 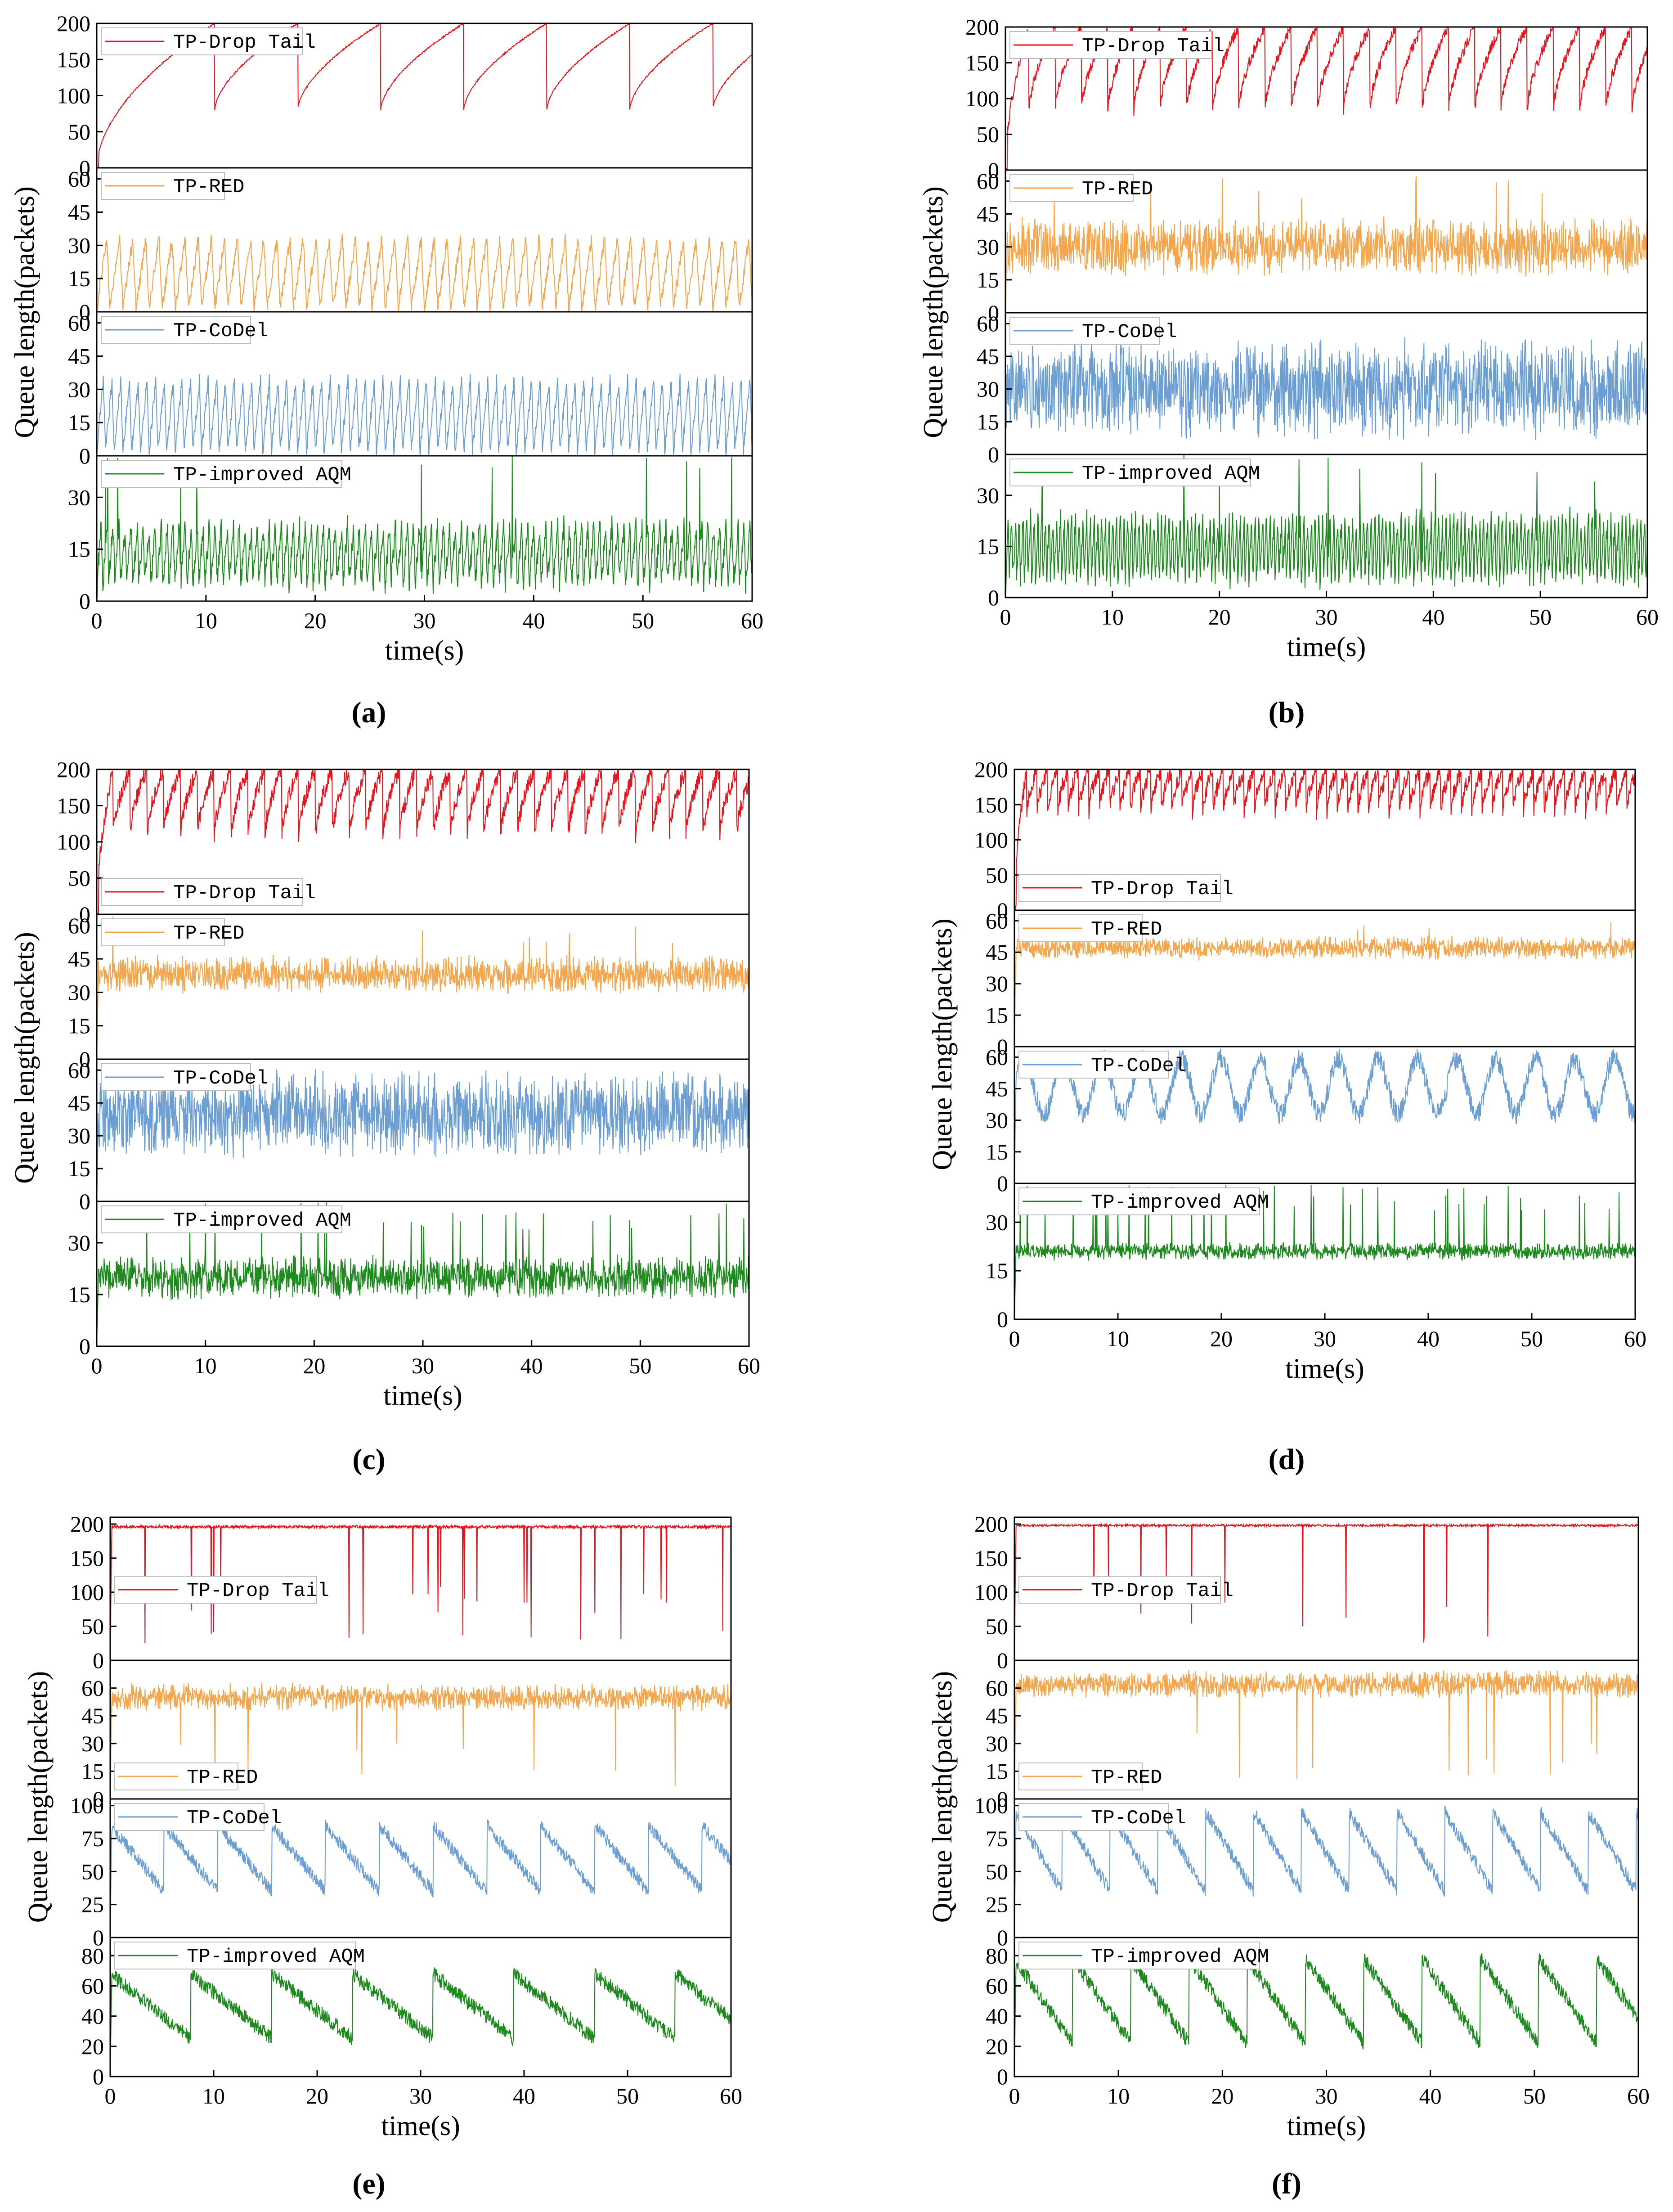 What do you see at coordinates (92, 2016) in the screenshot?
I see `y-tick-label: 40` at bounding box center [92, 2016].